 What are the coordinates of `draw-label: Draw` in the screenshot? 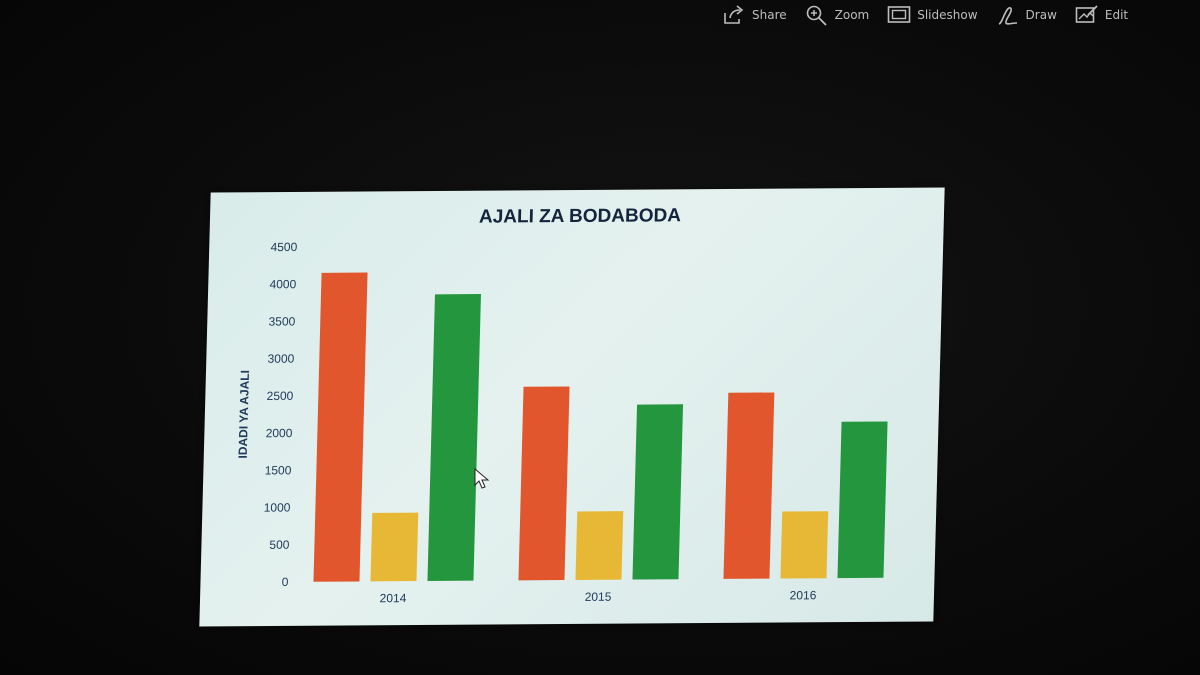 It's located at (1041, 15).